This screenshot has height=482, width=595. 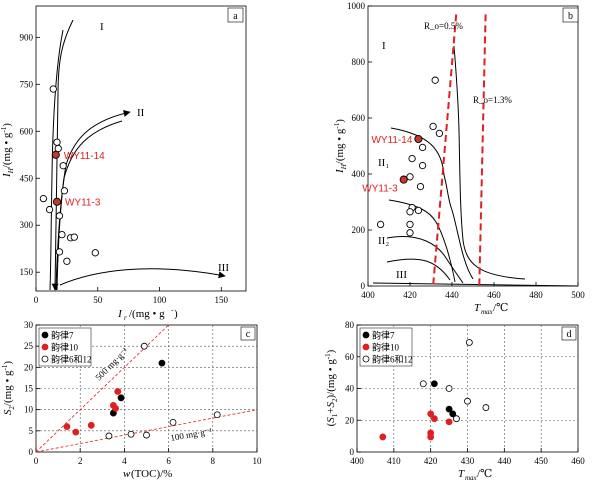 What do you see at coordinates (62, 155) in the screenshot?
I see `type-i-curve-outer` at bounding box center [62, 155].